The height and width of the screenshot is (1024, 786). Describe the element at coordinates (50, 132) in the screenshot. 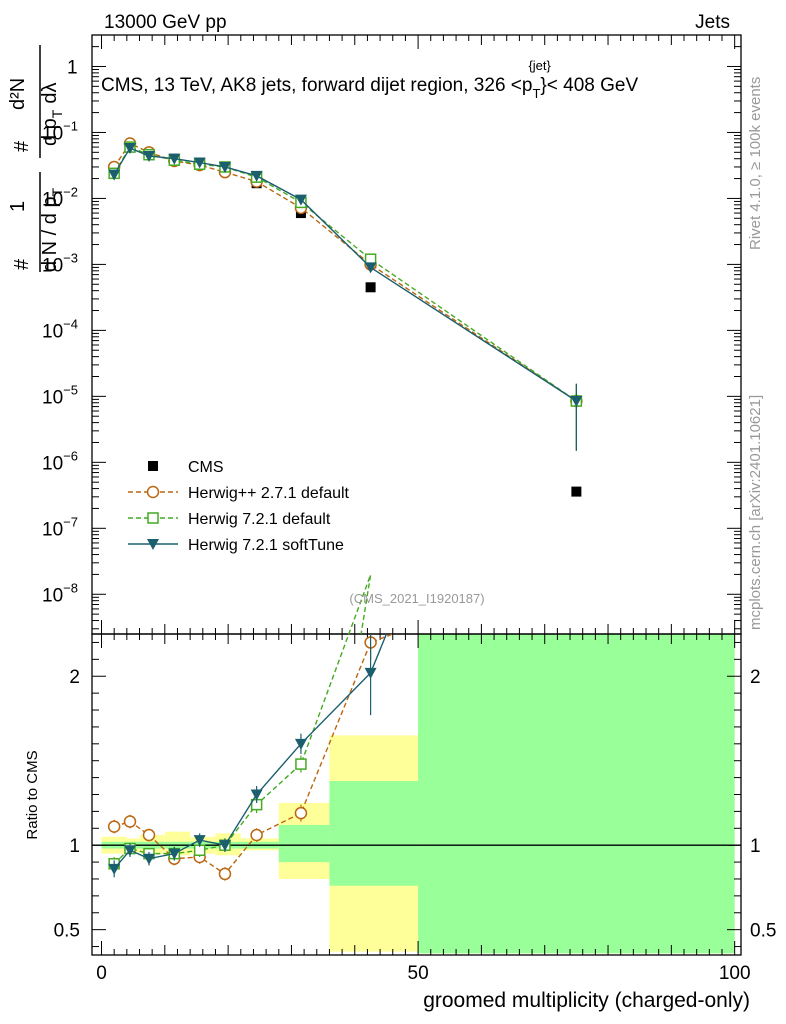

I see `ylabel-den2: d p` at that location.